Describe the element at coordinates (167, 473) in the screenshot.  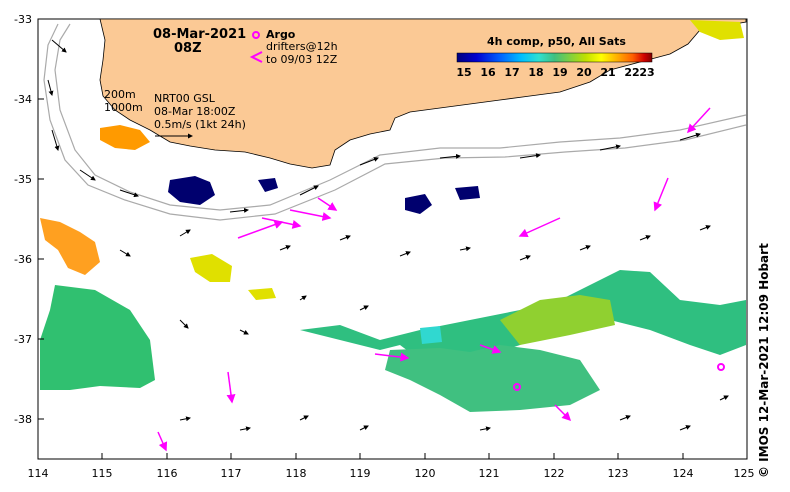
I see `x-tick-label: 116` at that location.